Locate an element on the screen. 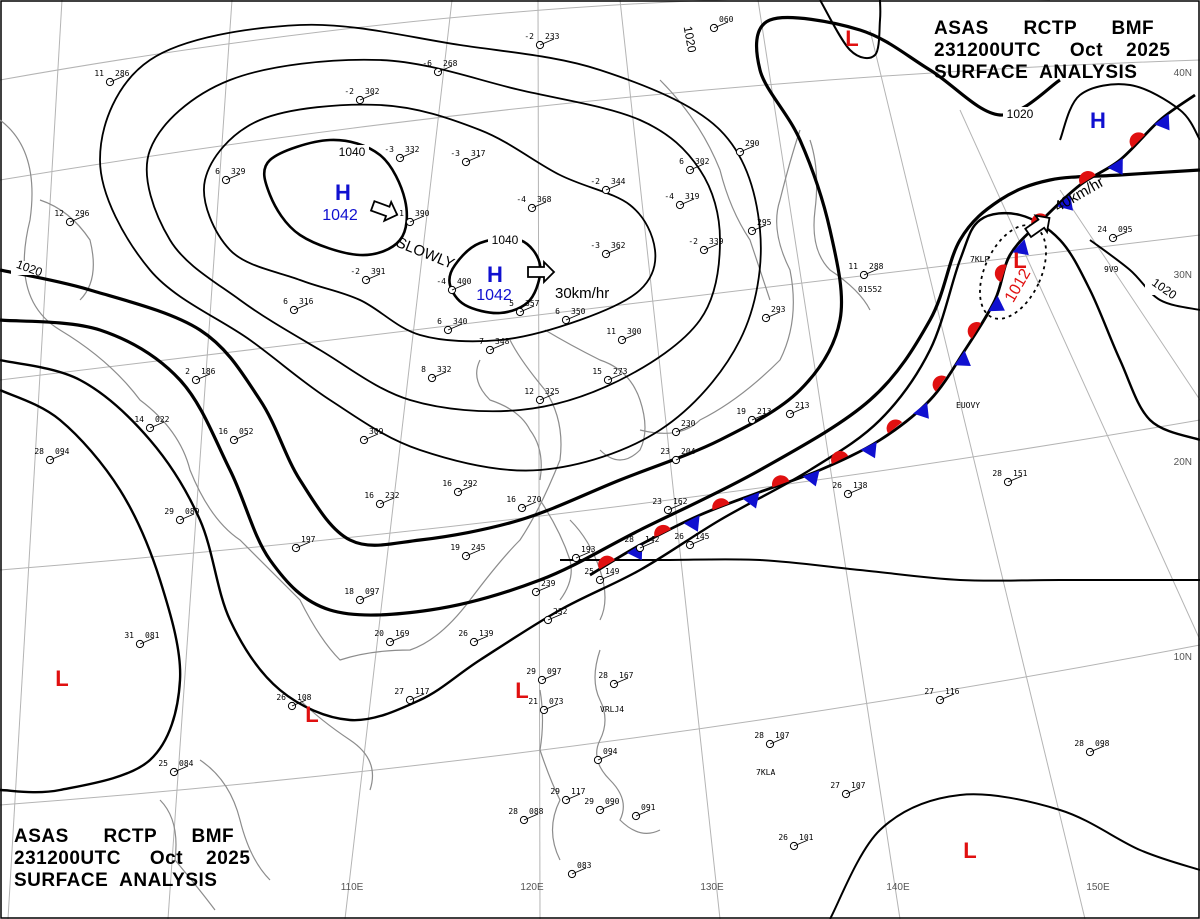  station-plot: -2 391 is located at coordinates (368, 276).